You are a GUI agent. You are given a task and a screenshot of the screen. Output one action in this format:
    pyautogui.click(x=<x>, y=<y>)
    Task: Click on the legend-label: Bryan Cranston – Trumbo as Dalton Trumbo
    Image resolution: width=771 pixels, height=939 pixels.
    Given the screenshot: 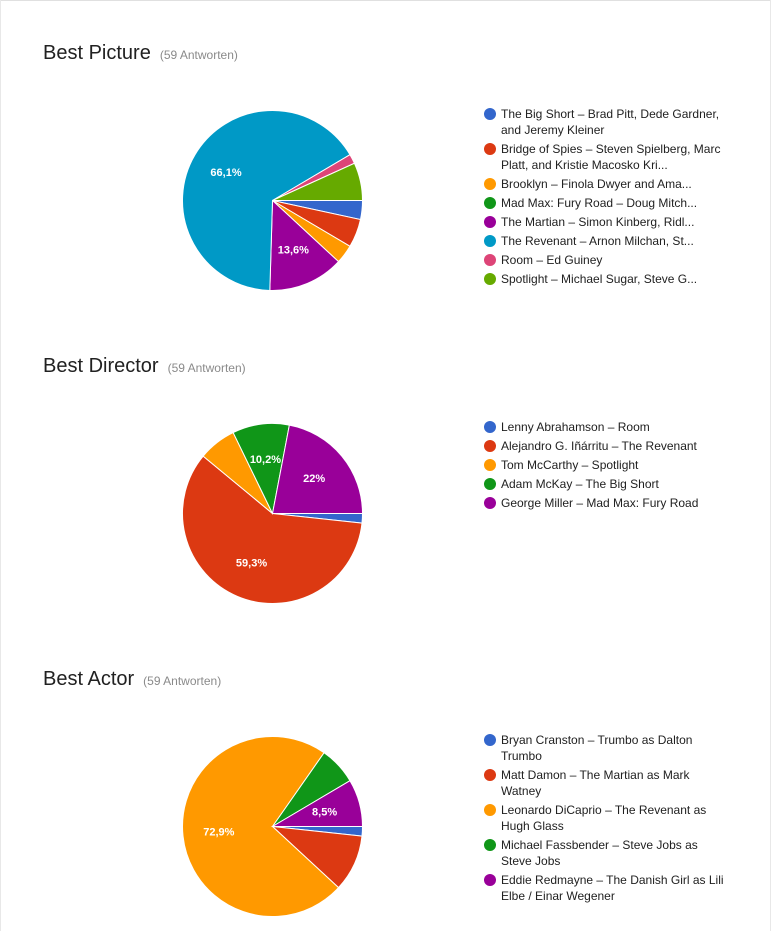 What is the action you would take?
    pyautogui.click(x=597, y=748)
    